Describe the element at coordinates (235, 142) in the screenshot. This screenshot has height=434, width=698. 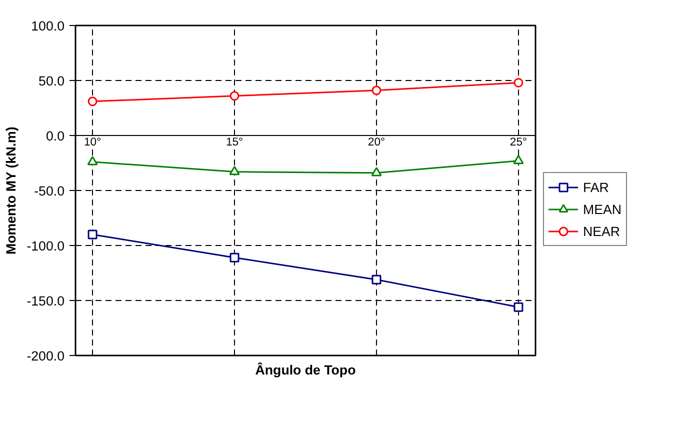
I see `x-tick-label: 15°` at that location.